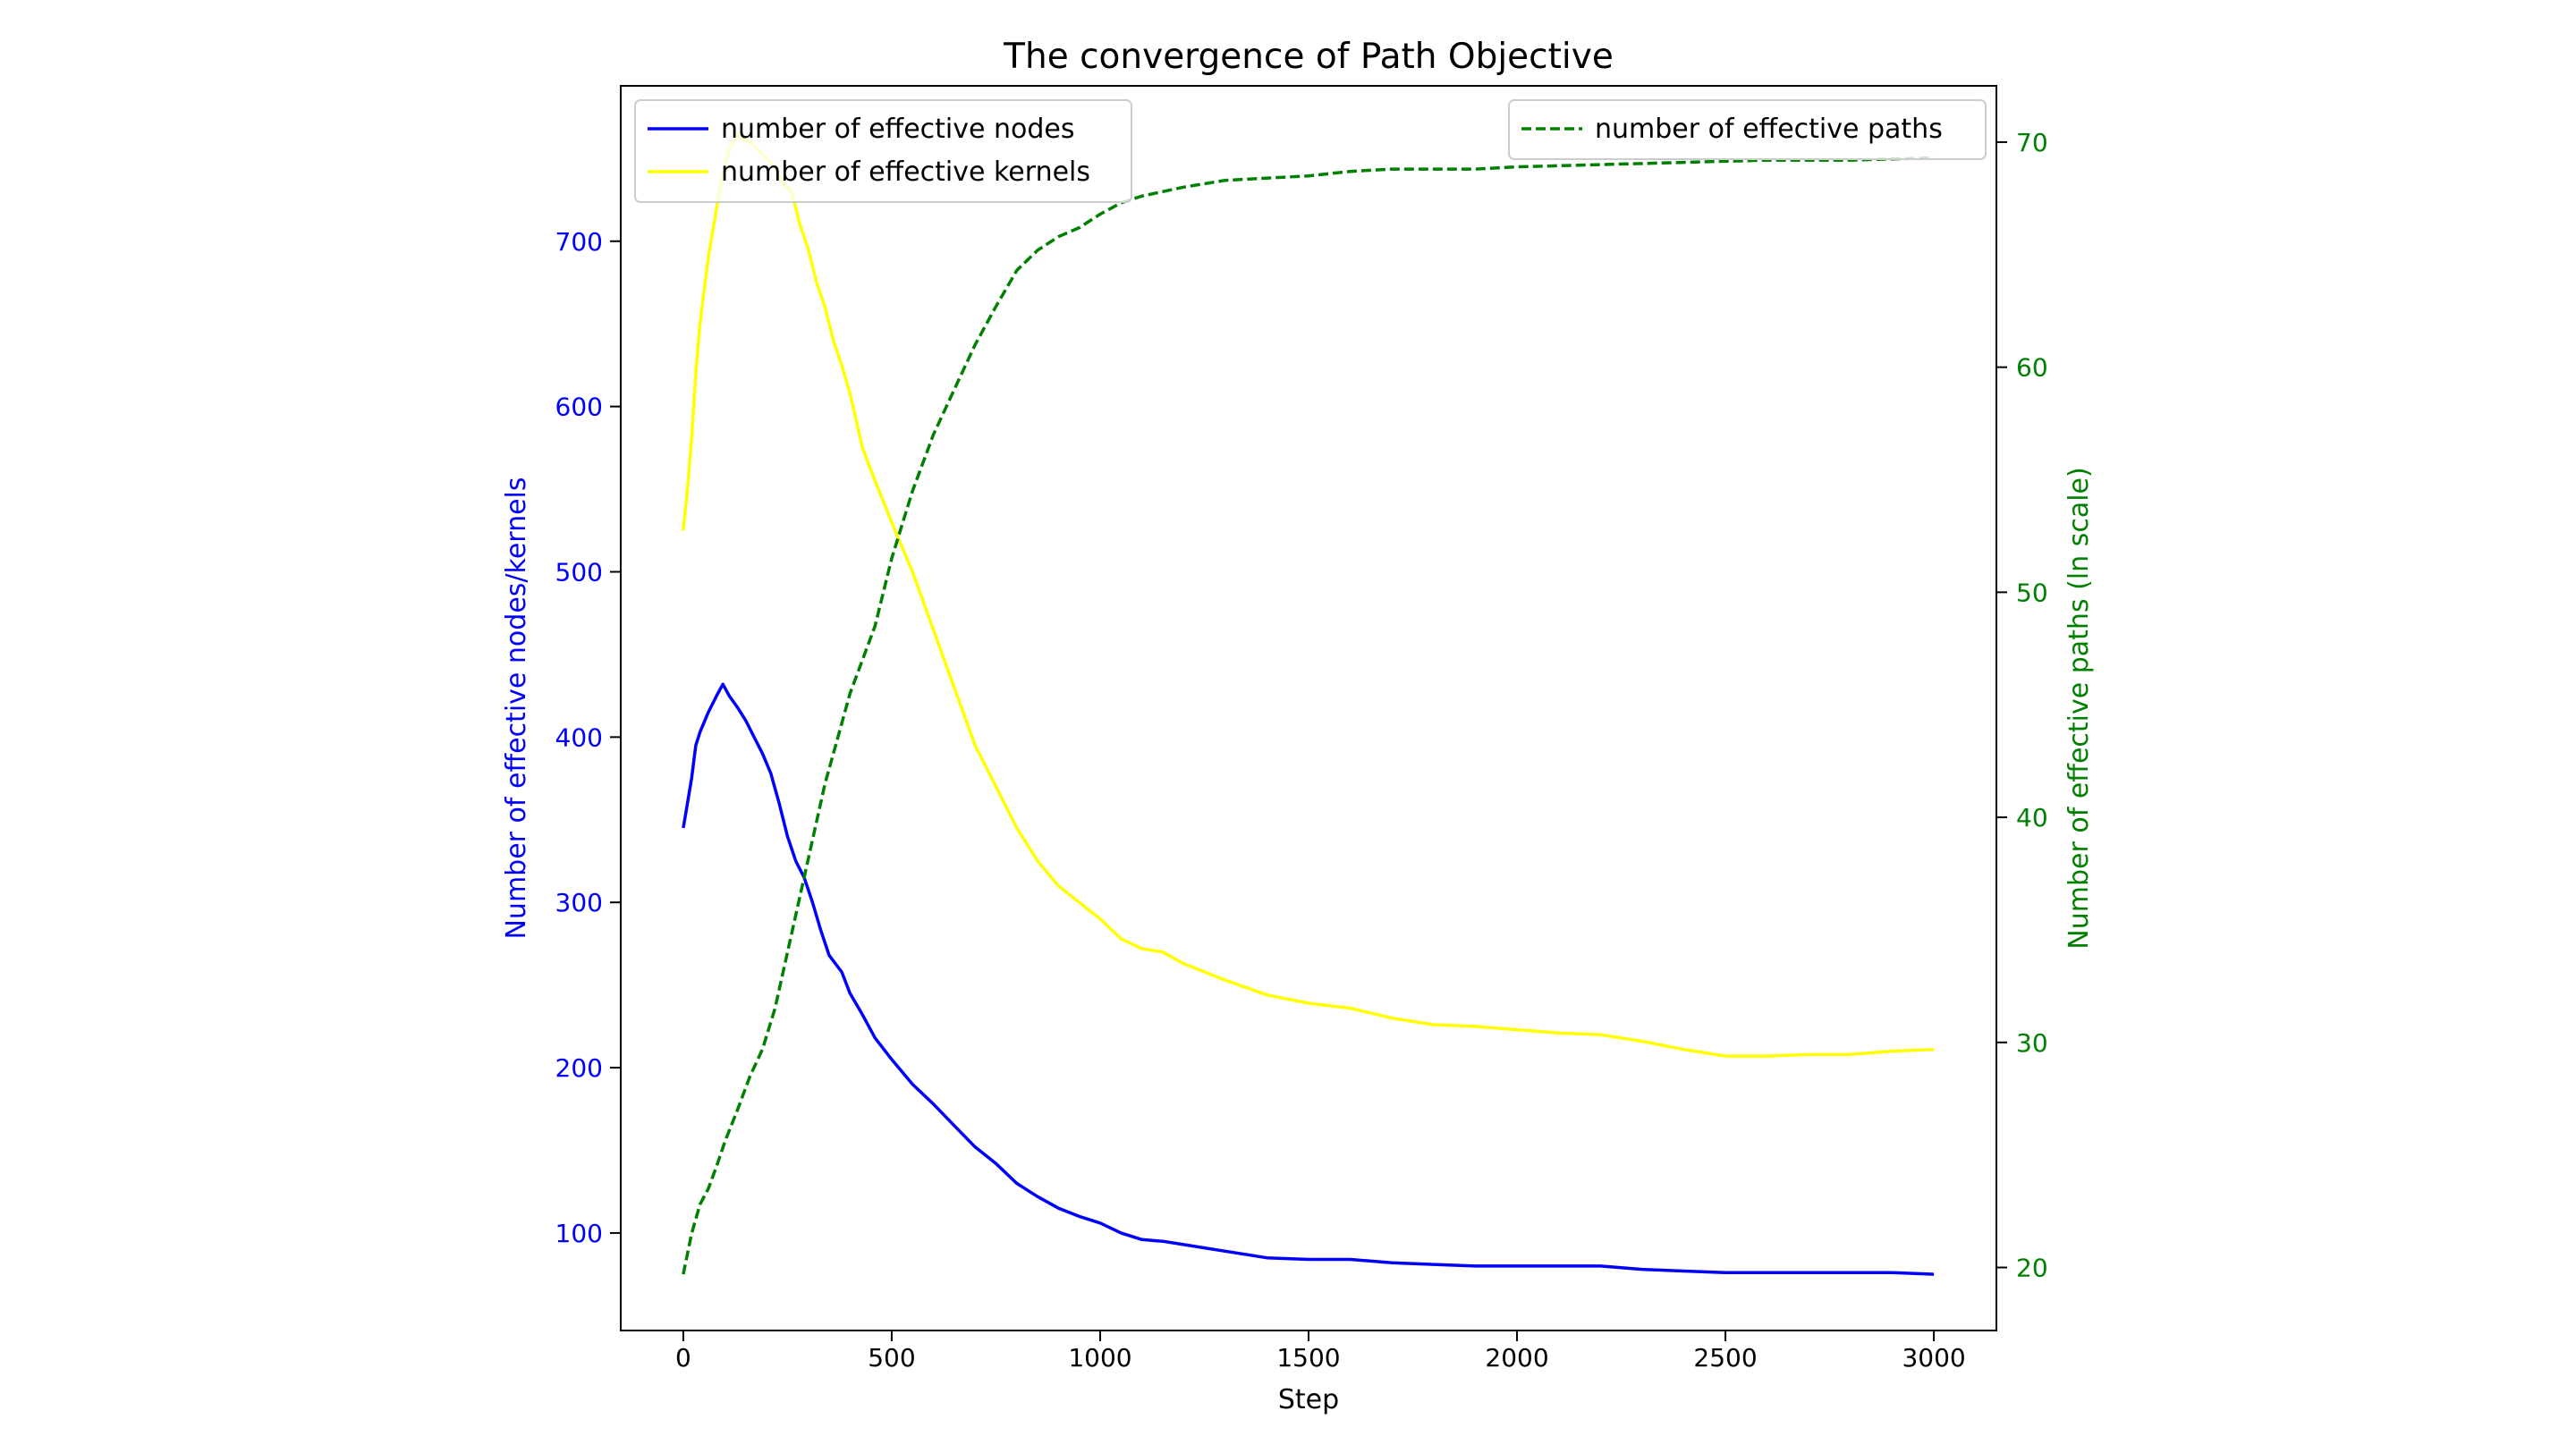 This screenshot has height=1453, width=2576. Describe the element at coordinates (579, 1068) in the screenshot. I see `y-left-tick-label: 200` at that location.